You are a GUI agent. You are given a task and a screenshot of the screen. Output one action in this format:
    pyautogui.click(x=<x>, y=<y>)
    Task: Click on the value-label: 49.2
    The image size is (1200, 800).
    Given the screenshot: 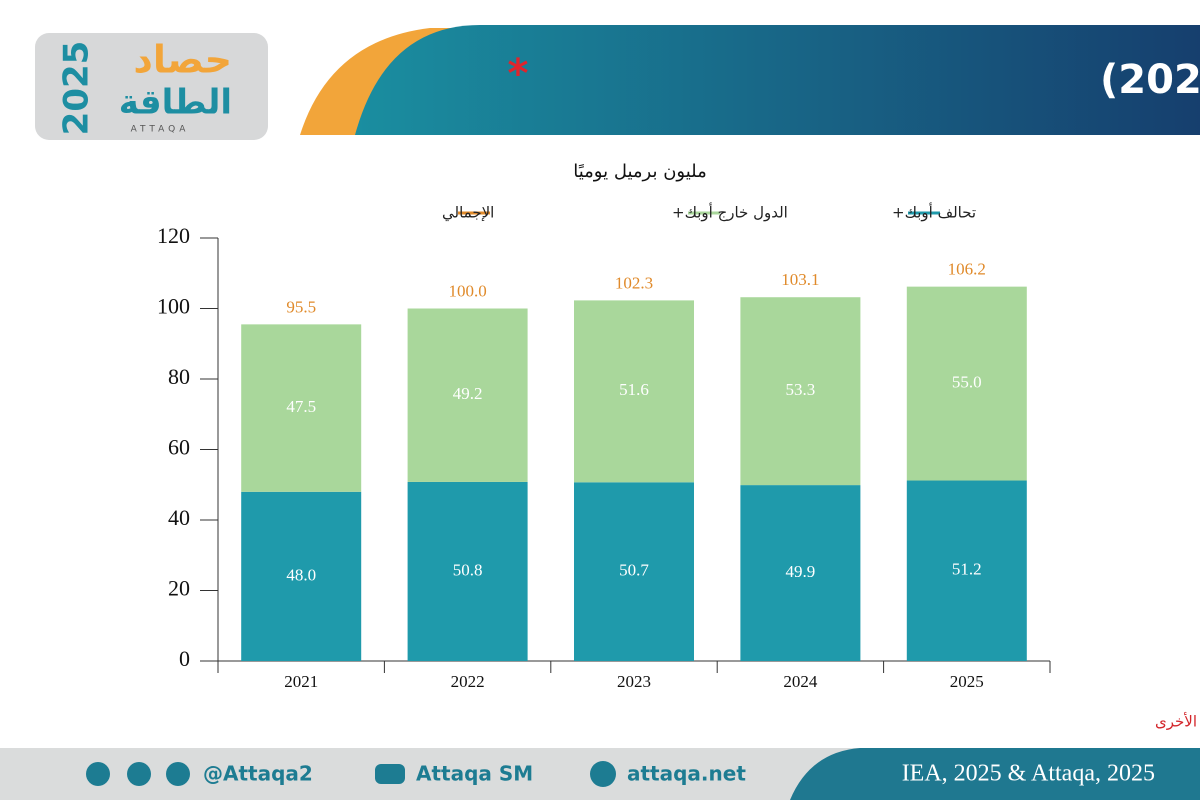 What is the action you would take?
    pyautogui.click(x=468, y=393)
    